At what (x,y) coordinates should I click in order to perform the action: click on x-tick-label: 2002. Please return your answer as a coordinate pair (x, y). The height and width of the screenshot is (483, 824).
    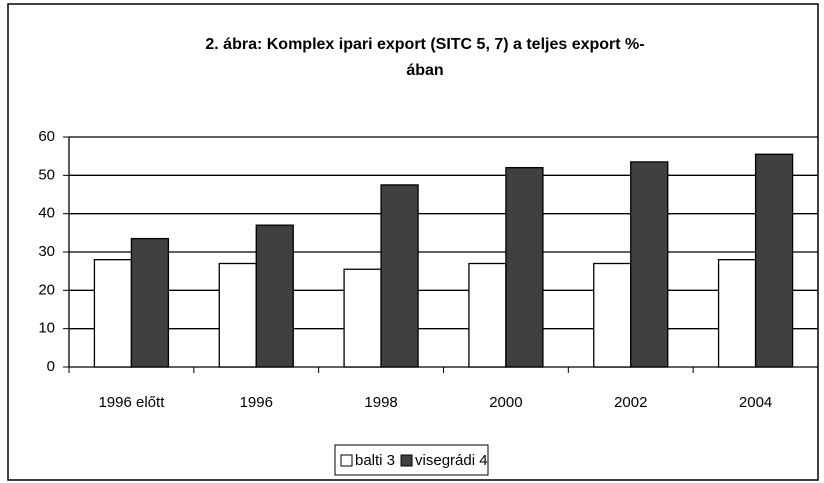
    Looking at the image, I should click on (630, 402).